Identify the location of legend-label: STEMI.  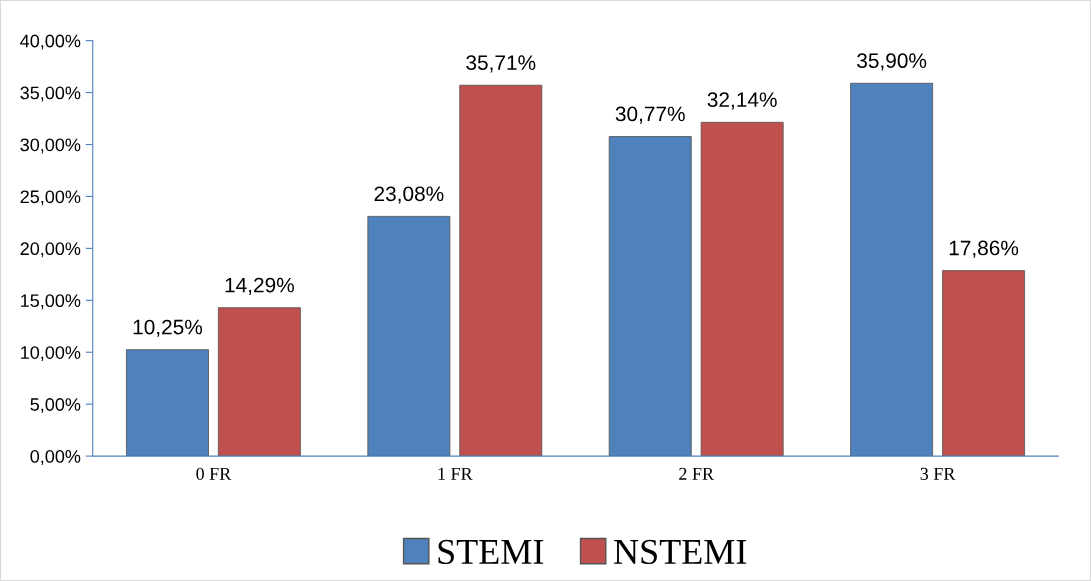
(491, 552).